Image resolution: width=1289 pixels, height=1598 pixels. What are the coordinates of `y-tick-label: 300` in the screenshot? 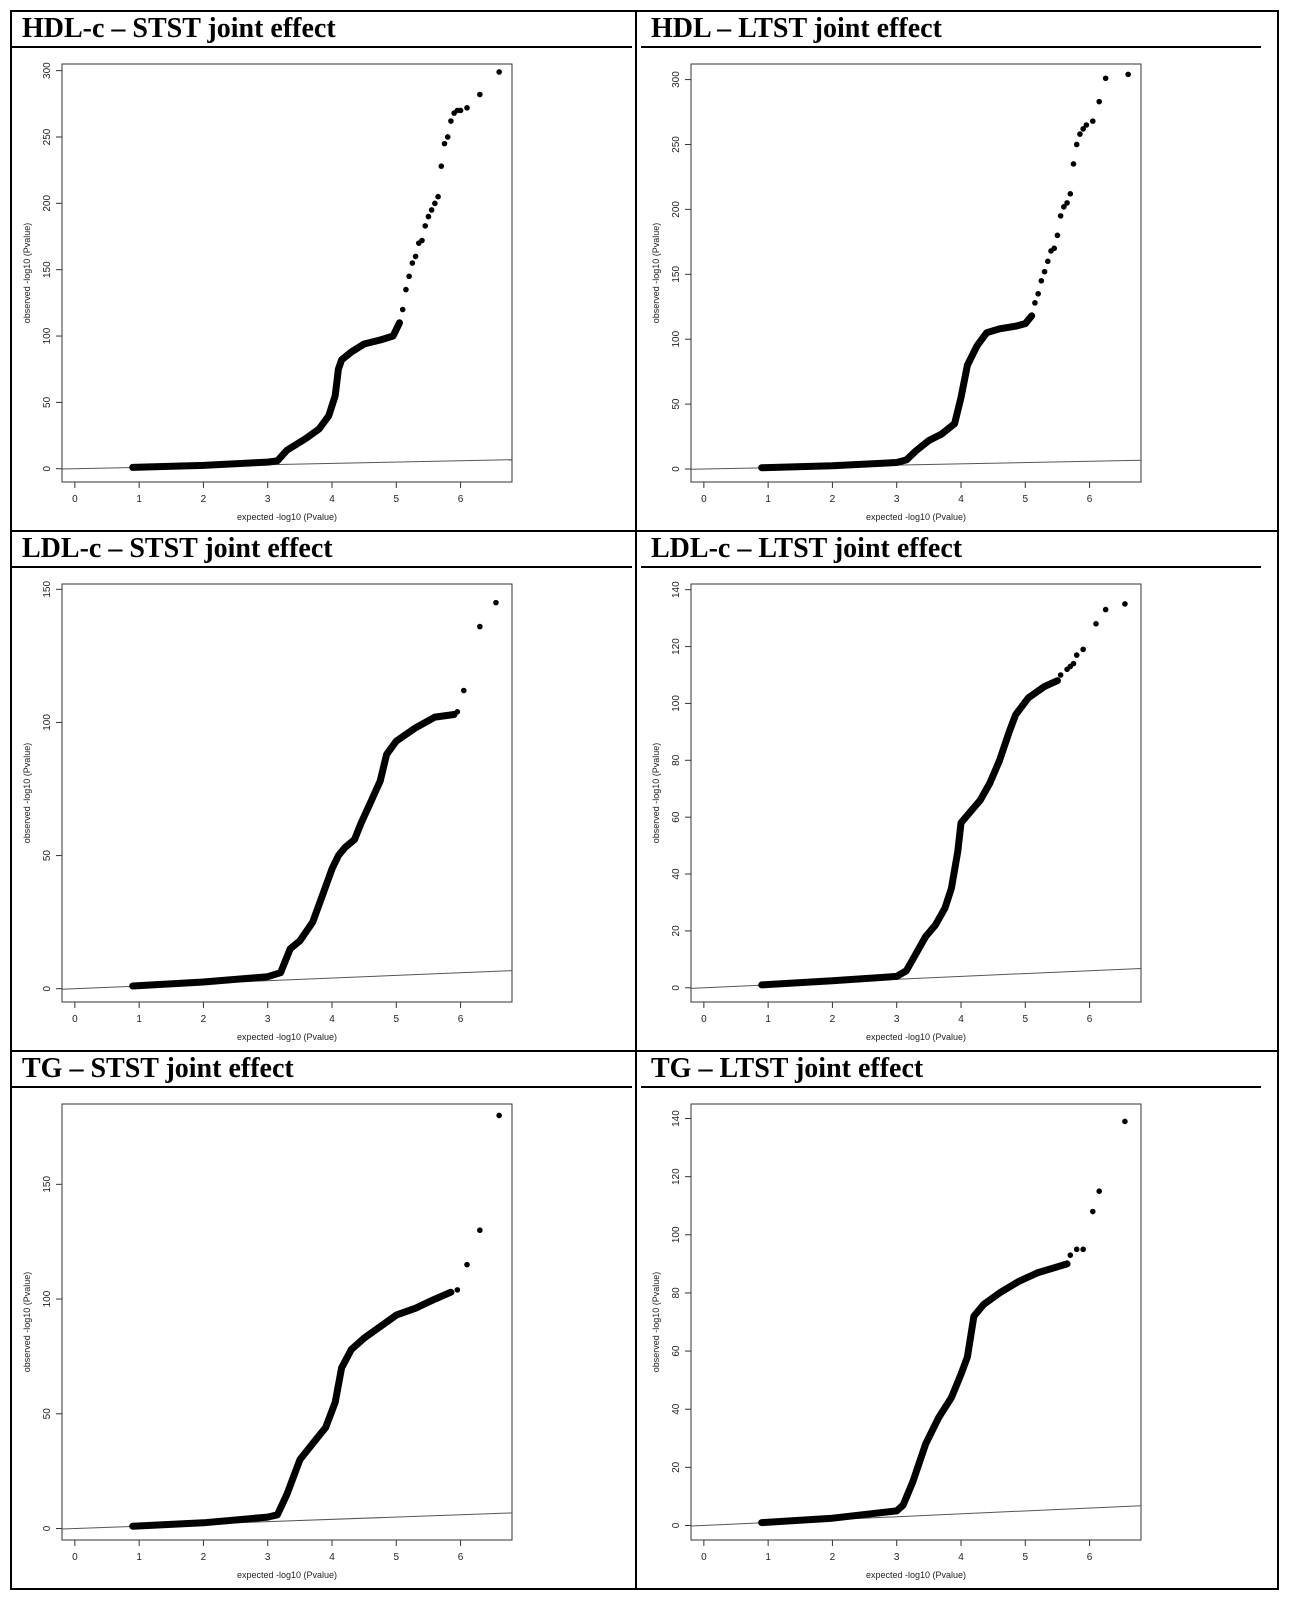 It's located at (676, 79).